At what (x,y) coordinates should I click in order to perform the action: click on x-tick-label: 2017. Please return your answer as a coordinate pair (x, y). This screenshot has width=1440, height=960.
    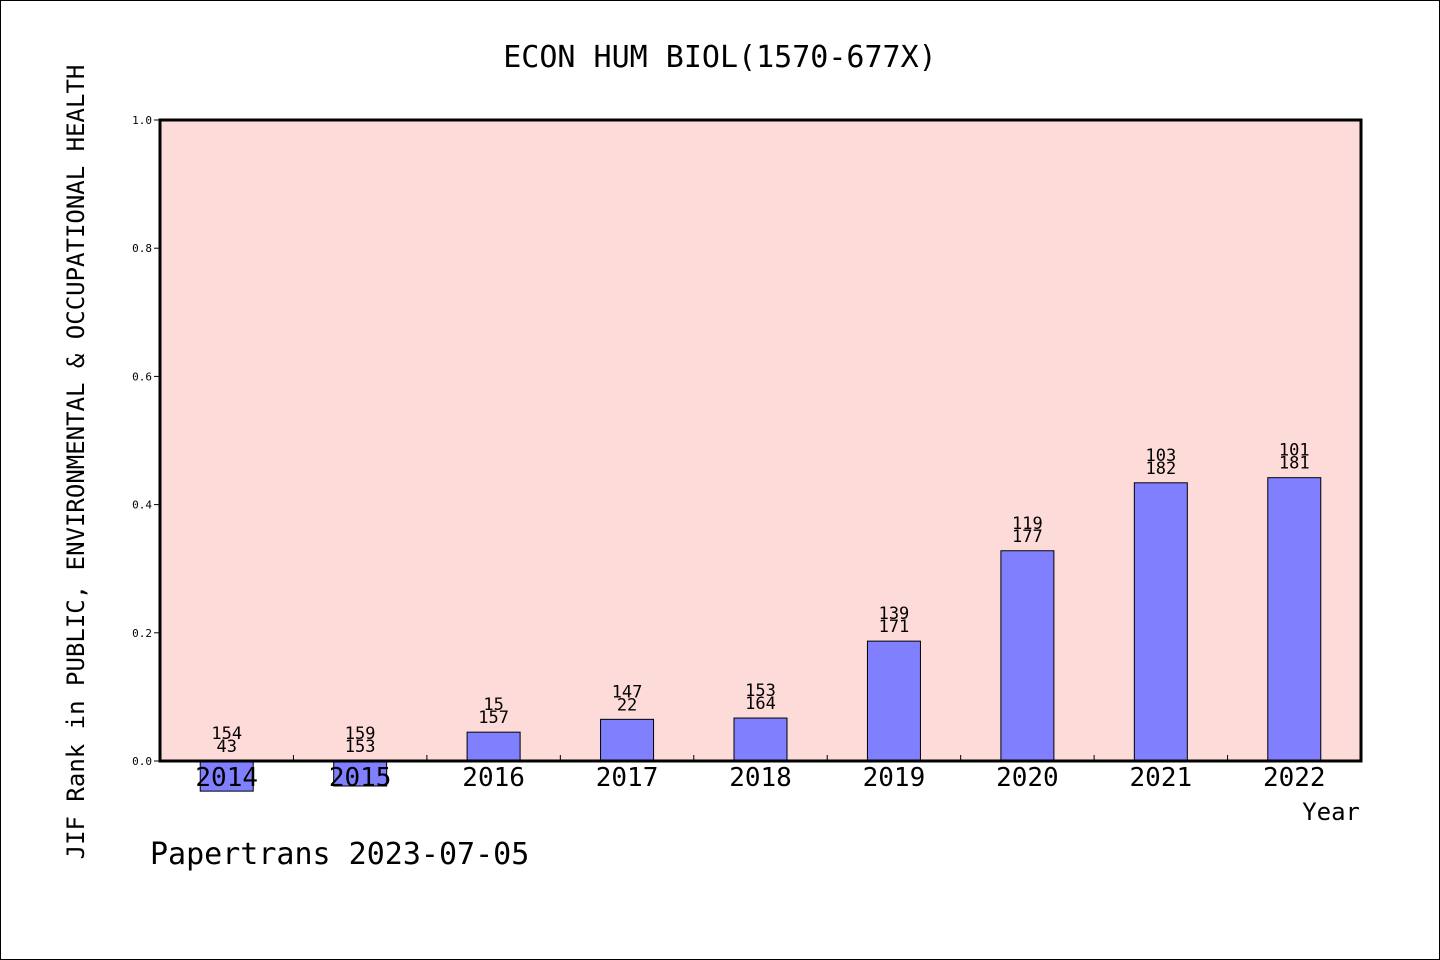
    Looking at the image, I should click on (627, 778).